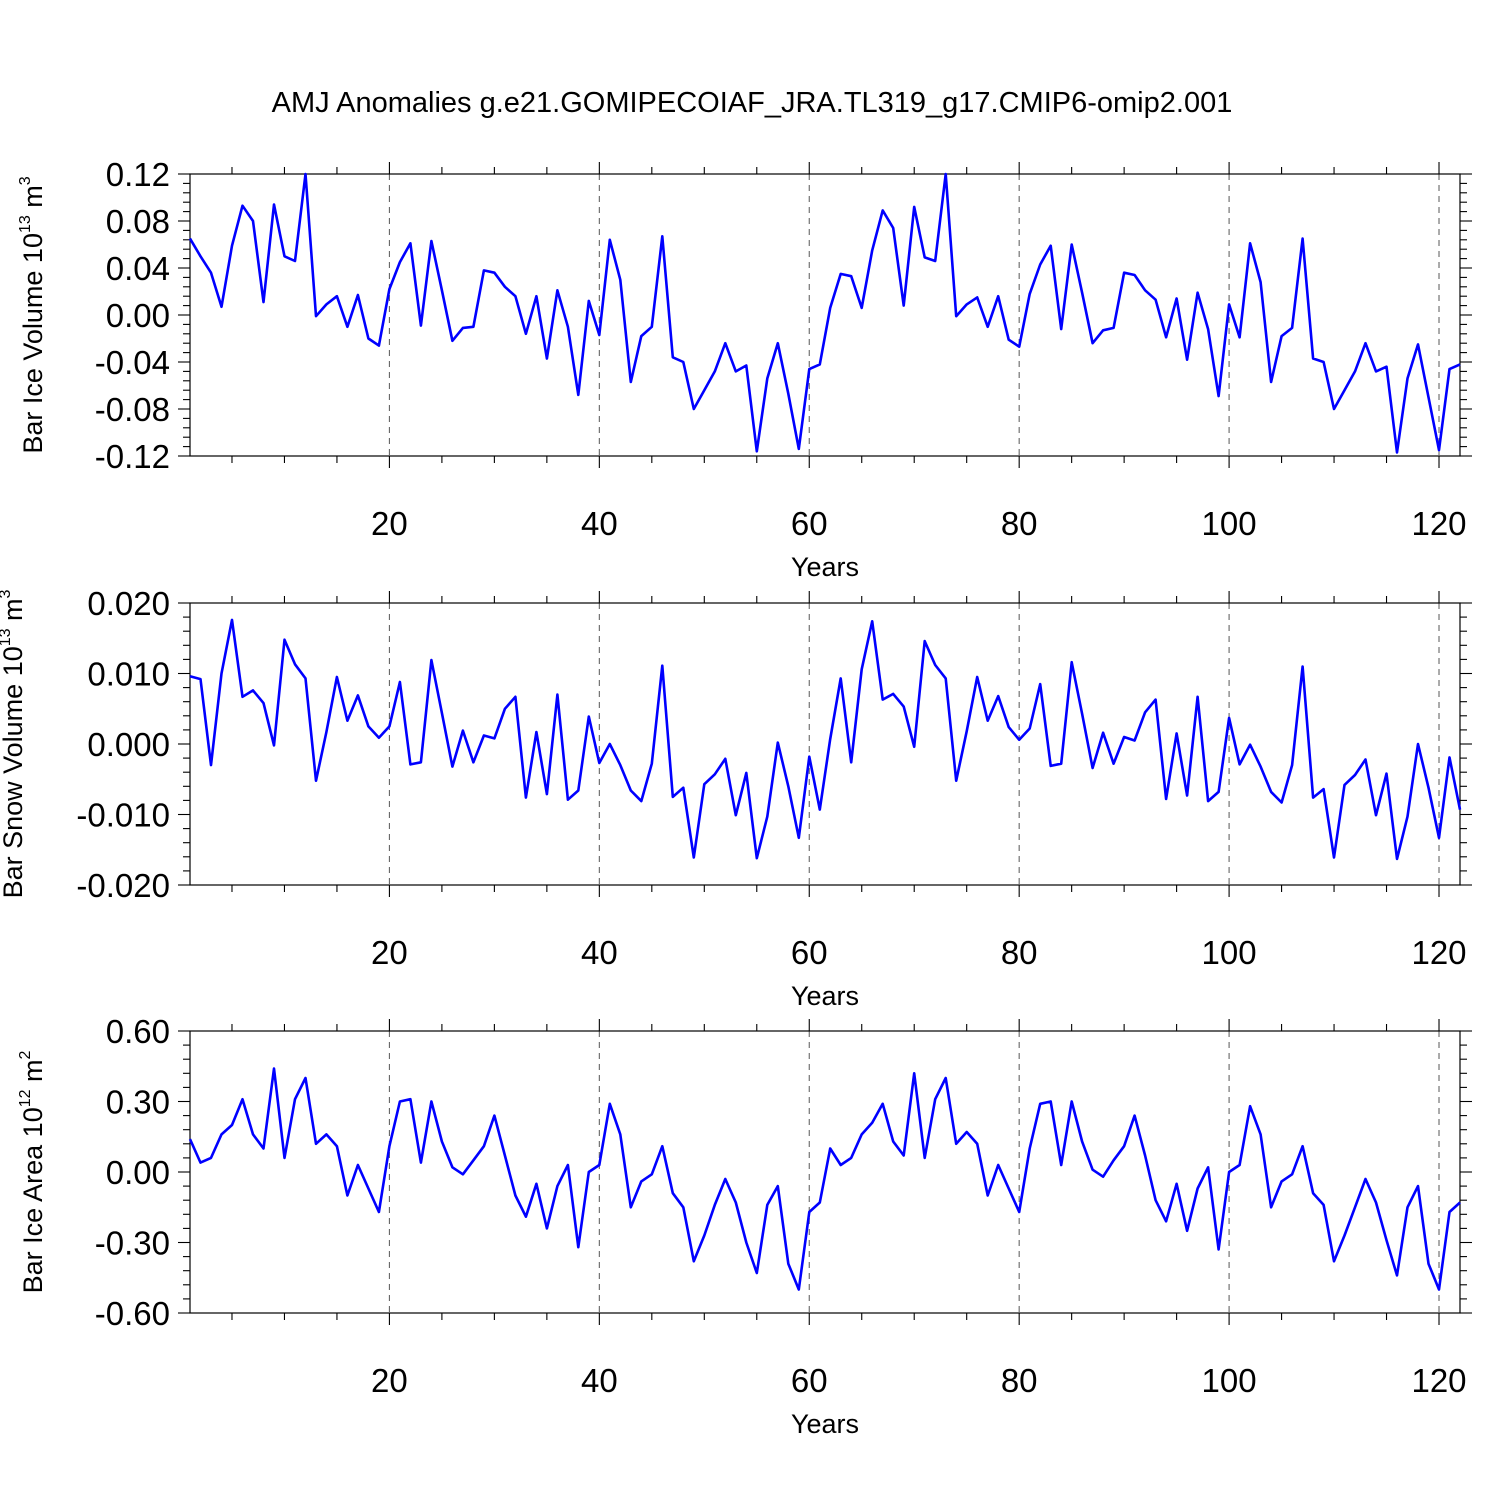 The image size is (1500, 1500). I want to click on y-tick-label: -0.08, so click(132, 409).